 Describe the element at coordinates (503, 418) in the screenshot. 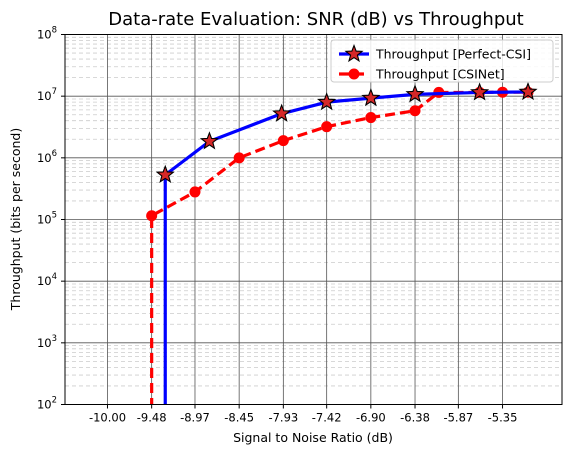

I see `x-tick-label: -5.35` at that location.